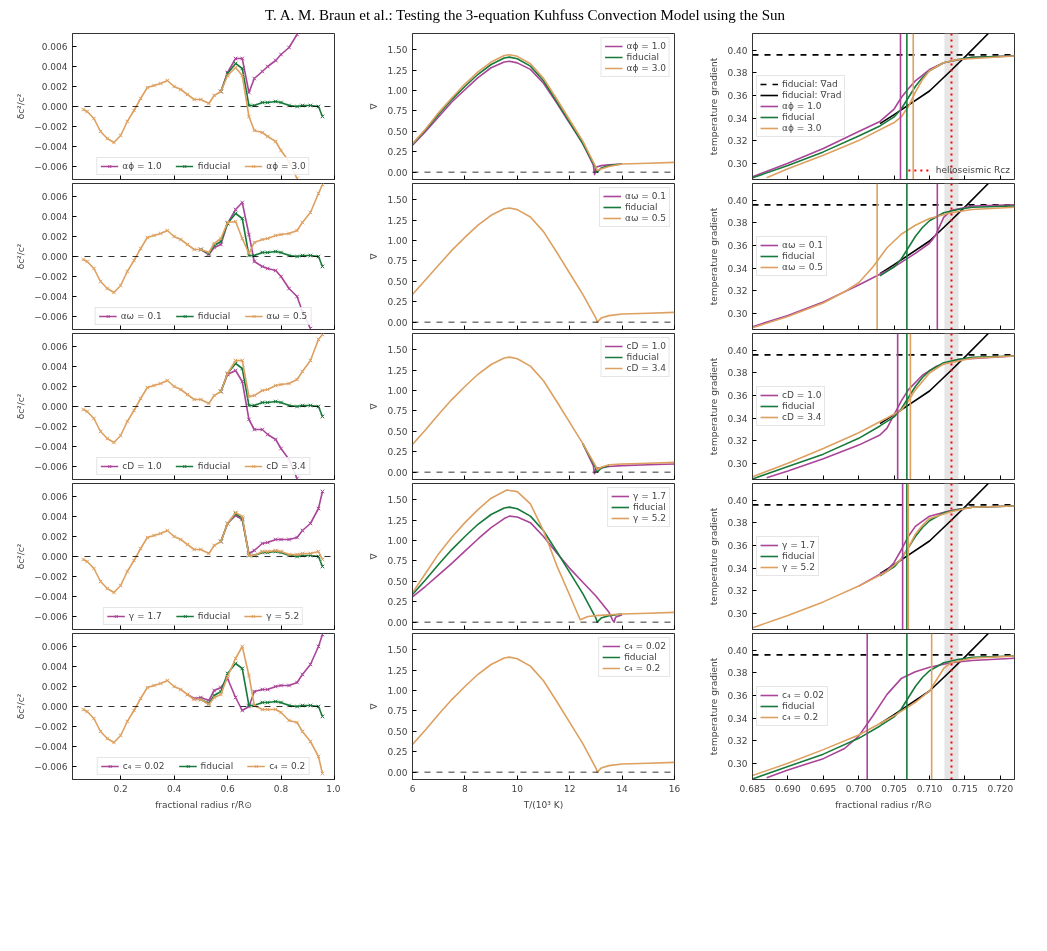 The height and width of the screenshot is (951, 1047). I want to click on legend-label: c₄ = 0.2, so click(287, 766).